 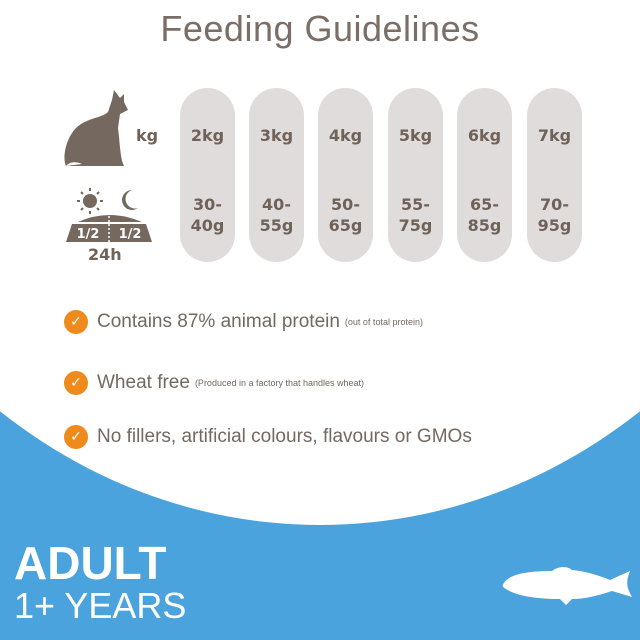 What do you see at coordinates (90, 201) in the screenshot?
I see `sun-icon` at bounding box center [90, 201].